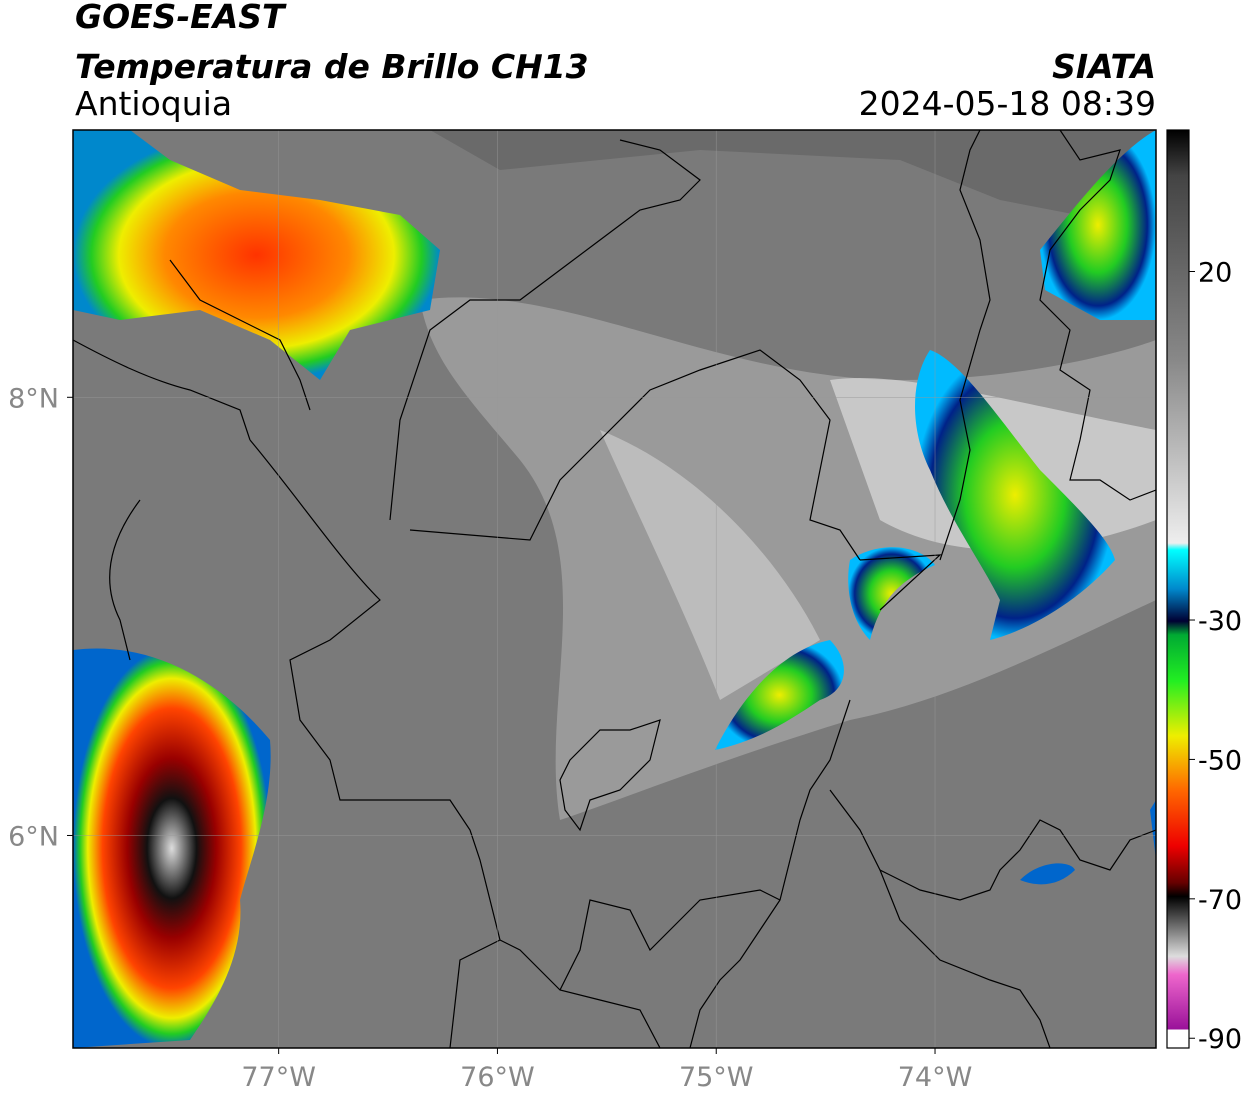  Describe the element at coordinates (1220, 760) in the screenshot. I see `colorbar-tick-label: -50` at that location.